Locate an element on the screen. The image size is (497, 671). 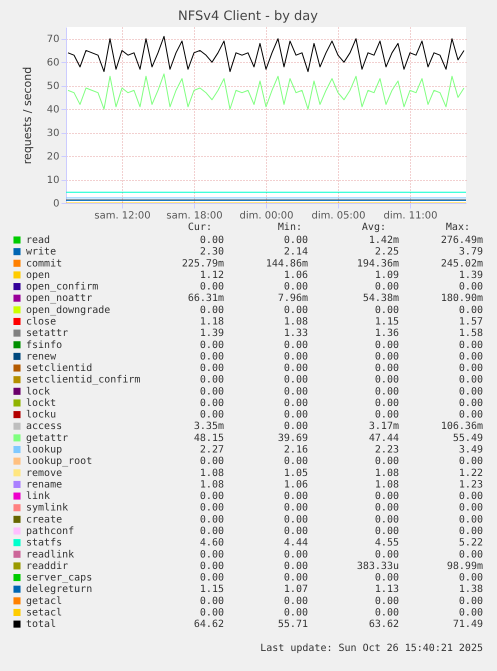
text: 1.06 is located at coordinates (296, 275).